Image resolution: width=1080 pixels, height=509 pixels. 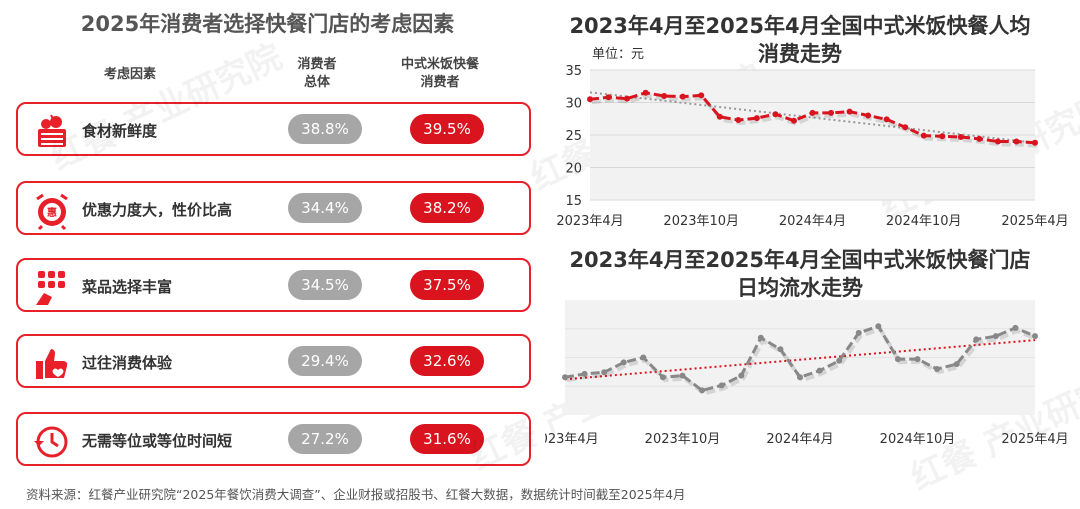 What do you see at coordinates (447, 208) in the screenshot?
I see `rice-consumers-value: 38.2%` at bounding box center [447, 208].